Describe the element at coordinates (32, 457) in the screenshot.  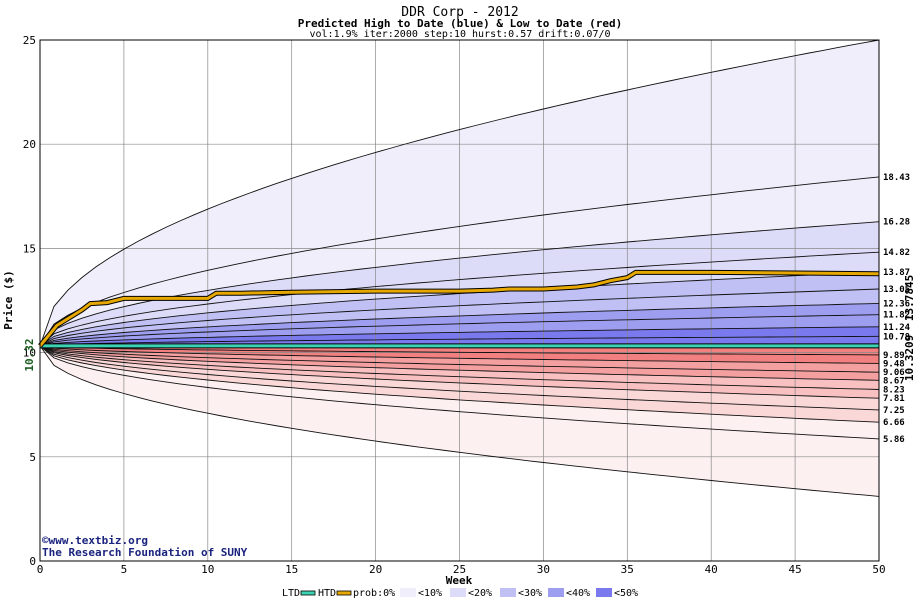
I see `y-tick-label: 5` at that location.